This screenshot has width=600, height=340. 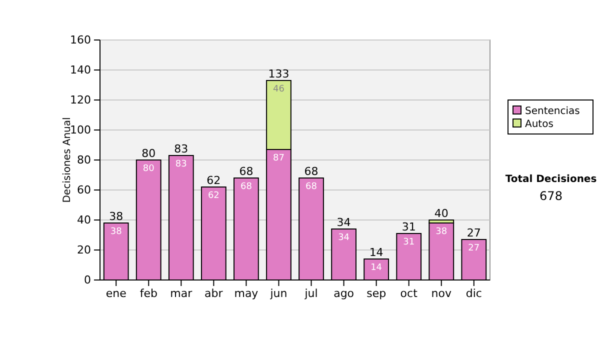 I want to click on text: Total Decisiones, so click(x=551, y=179).